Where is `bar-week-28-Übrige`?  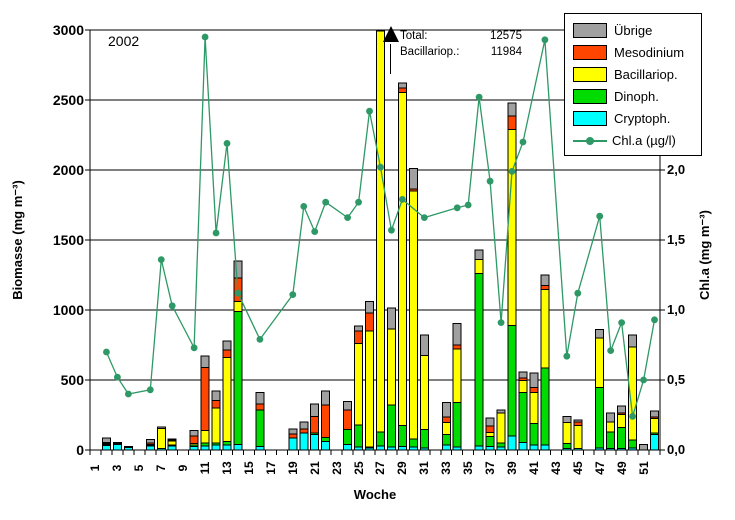 bar-week-28-Übrige is located at coordinates (391, 318).